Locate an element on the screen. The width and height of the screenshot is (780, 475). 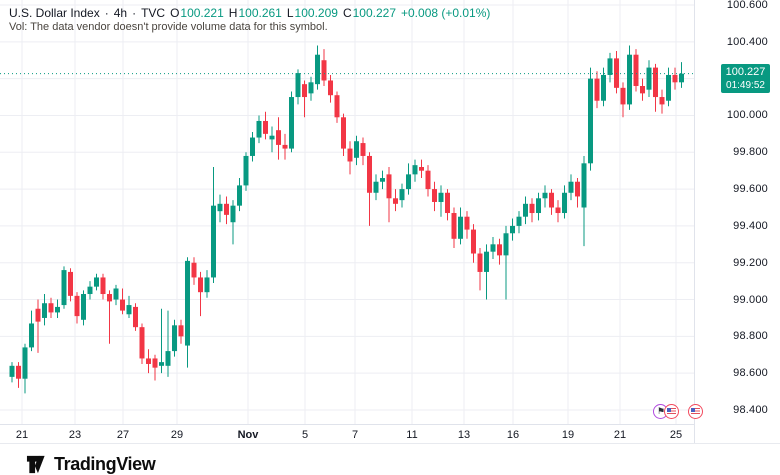
us-flag-icon is located at coordinates (671, 411).